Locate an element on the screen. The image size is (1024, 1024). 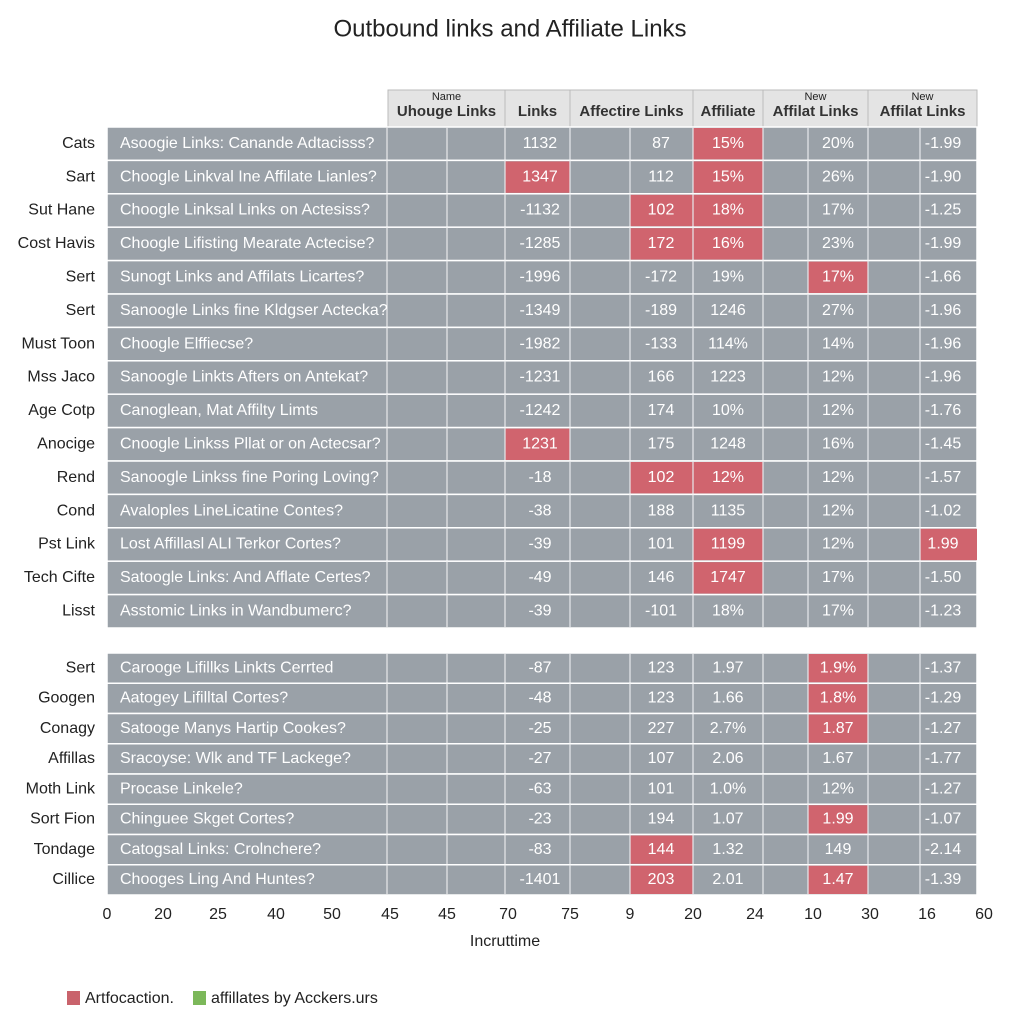
row-label: Cillice is located at coordinates (73, 879).